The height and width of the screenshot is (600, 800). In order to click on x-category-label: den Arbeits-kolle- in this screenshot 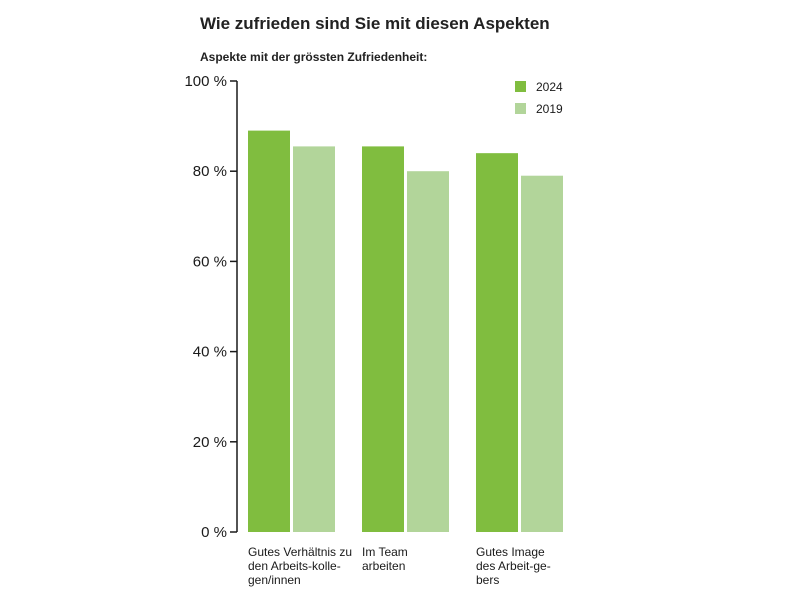, I will do `click(294, 566)`.